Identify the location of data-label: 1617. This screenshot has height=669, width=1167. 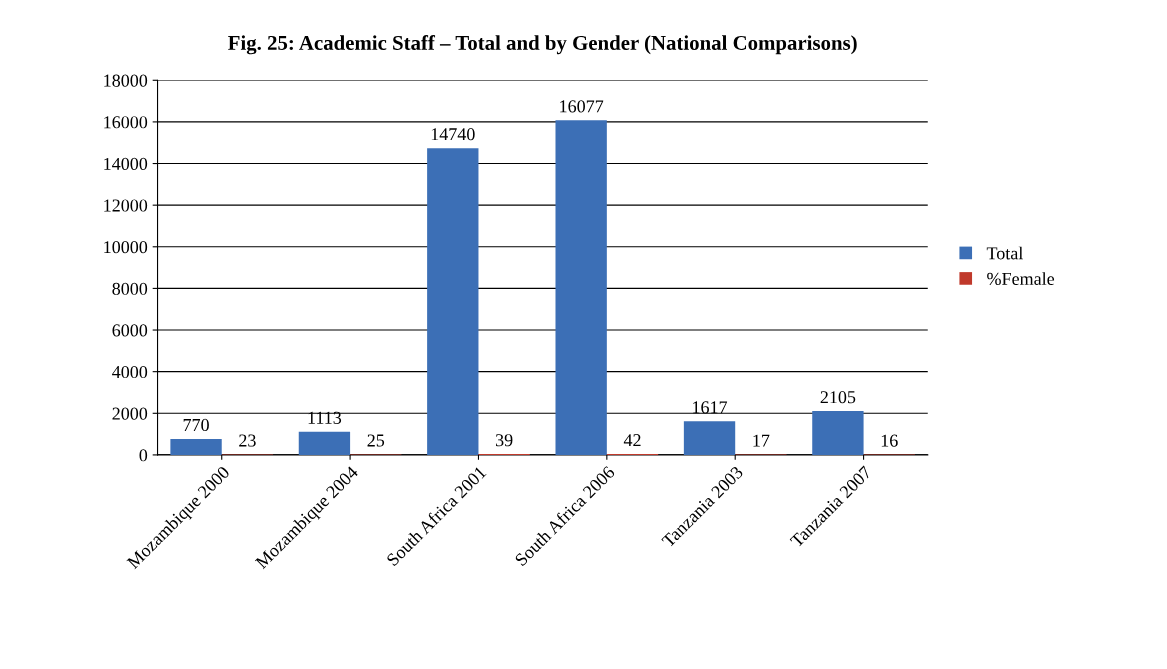
(710, 407).